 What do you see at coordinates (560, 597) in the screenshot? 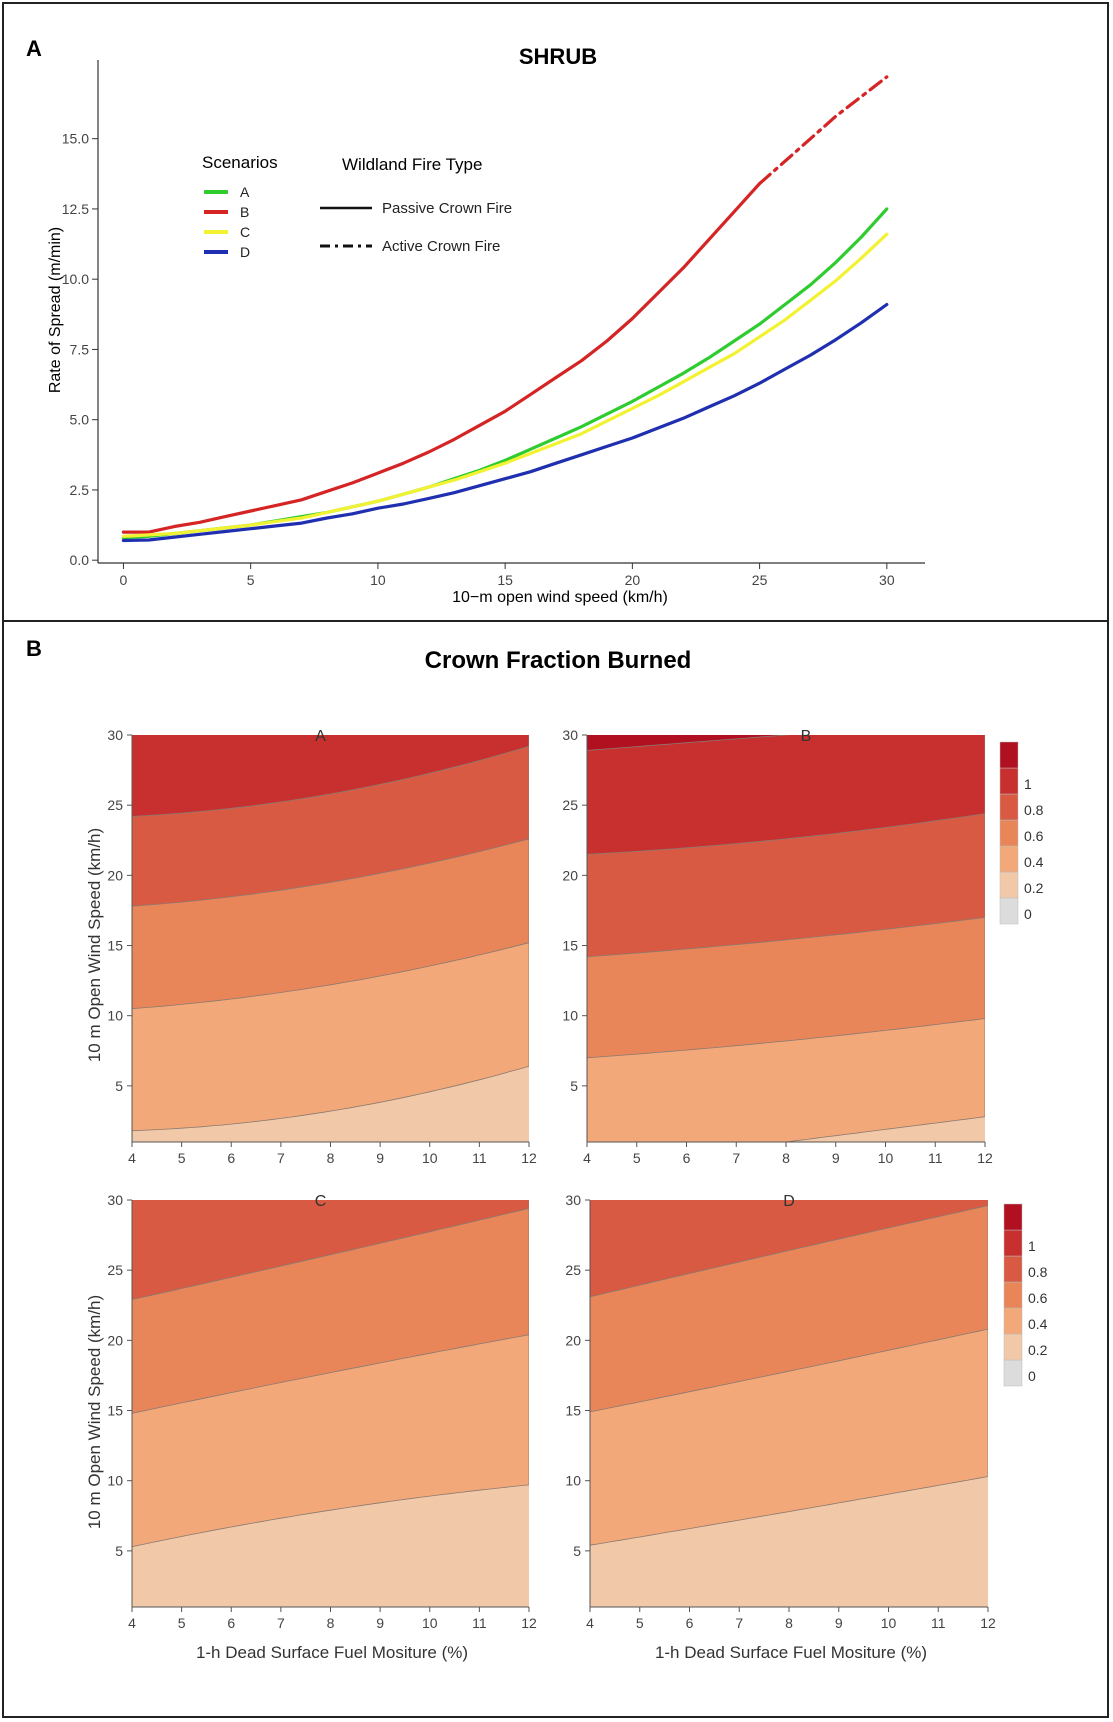
I see `panel-a-xlabel: 10−m open wind speed (km/h)` at bounding box center [560, 597].